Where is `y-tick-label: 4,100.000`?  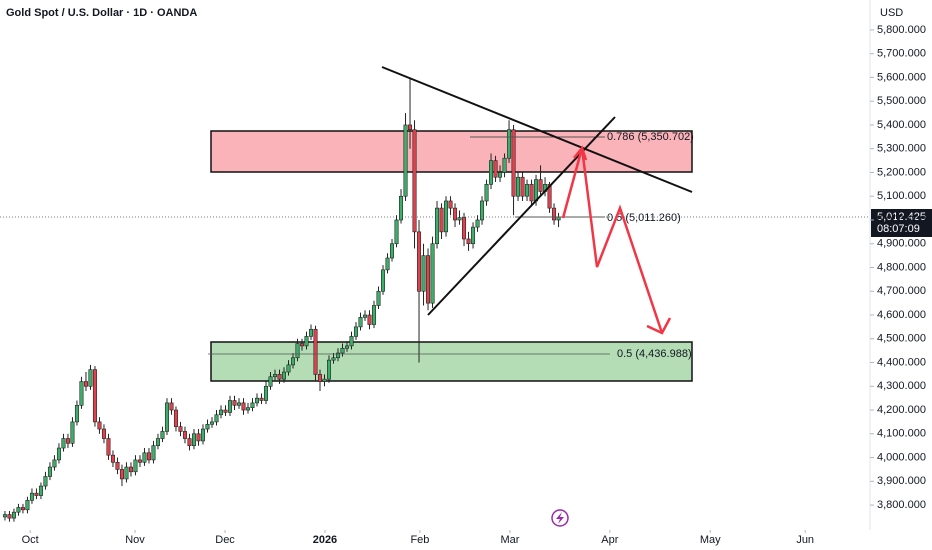
y-tick-label: 4,100.000 is located at coordinates (901, 434).